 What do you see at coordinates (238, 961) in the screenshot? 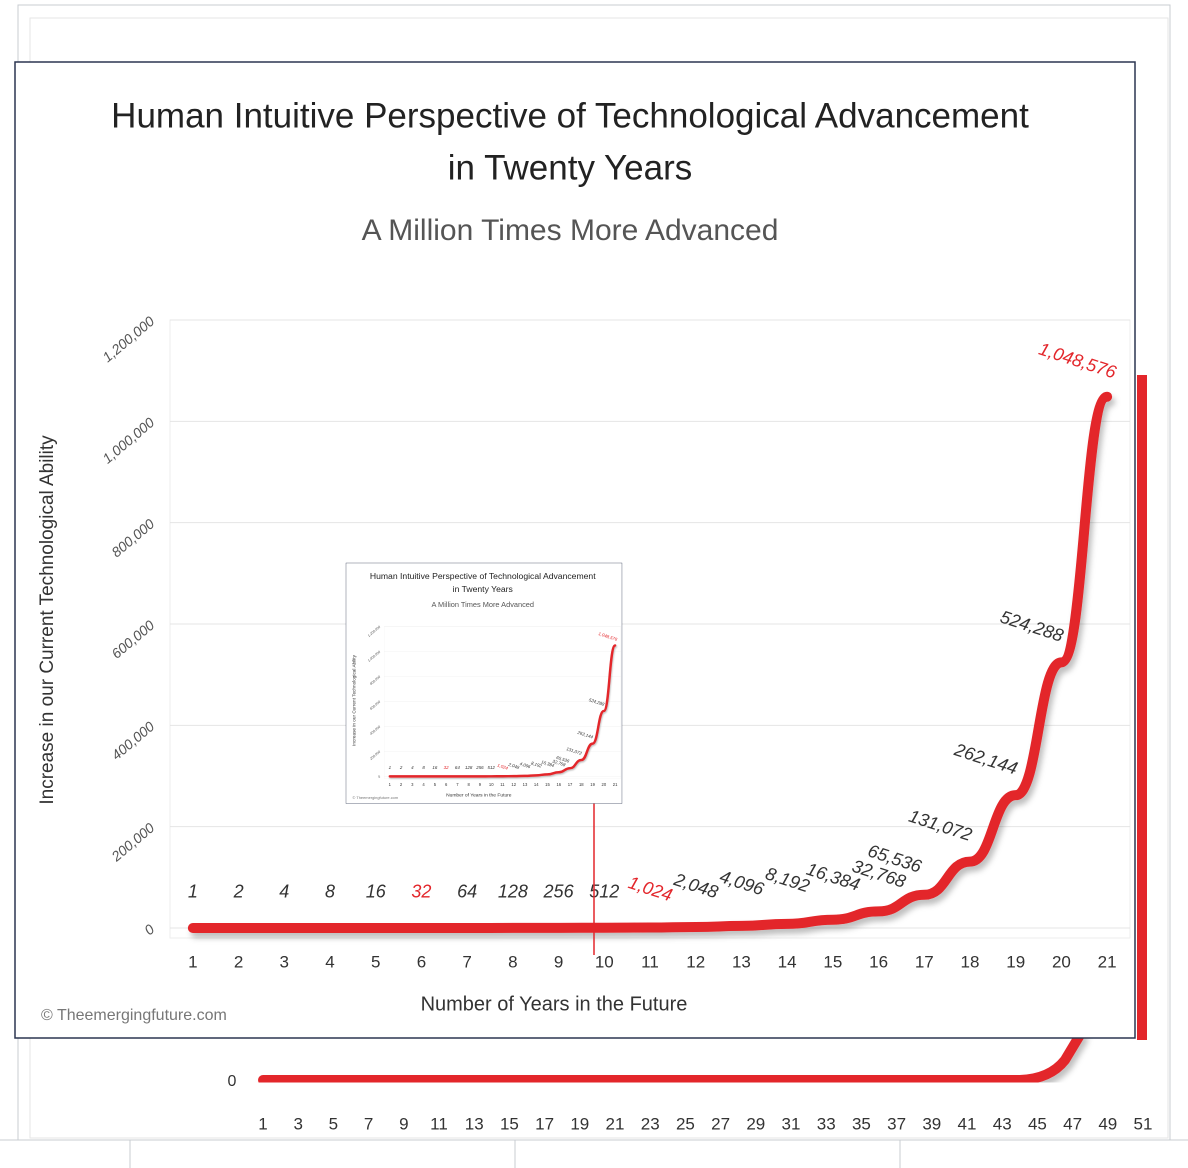
I see `x-tick-label: 2` at bounding box center [238, 961].